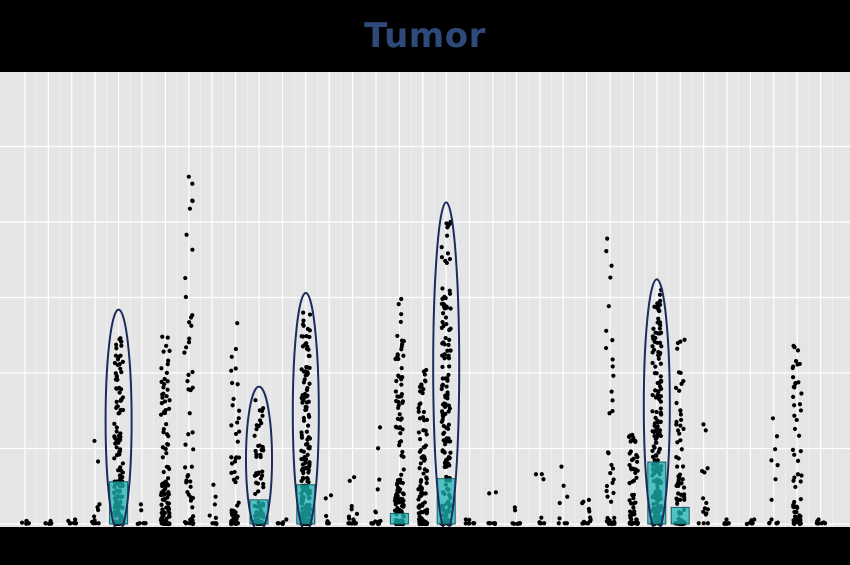 The width and height of the screenshot is (850, 565). What do you see at coordinates (425, 36) in the screenshot?
I see `title-bar: Tumor` at bounding box center [425, 36].